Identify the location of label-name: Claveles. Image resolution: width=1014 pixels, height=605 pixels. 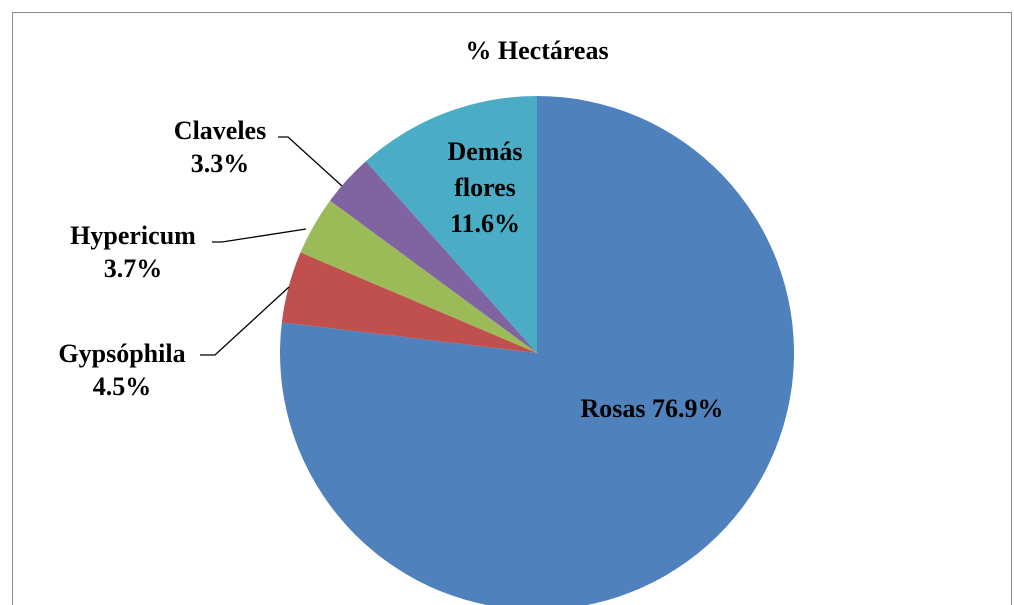
(220, 130).